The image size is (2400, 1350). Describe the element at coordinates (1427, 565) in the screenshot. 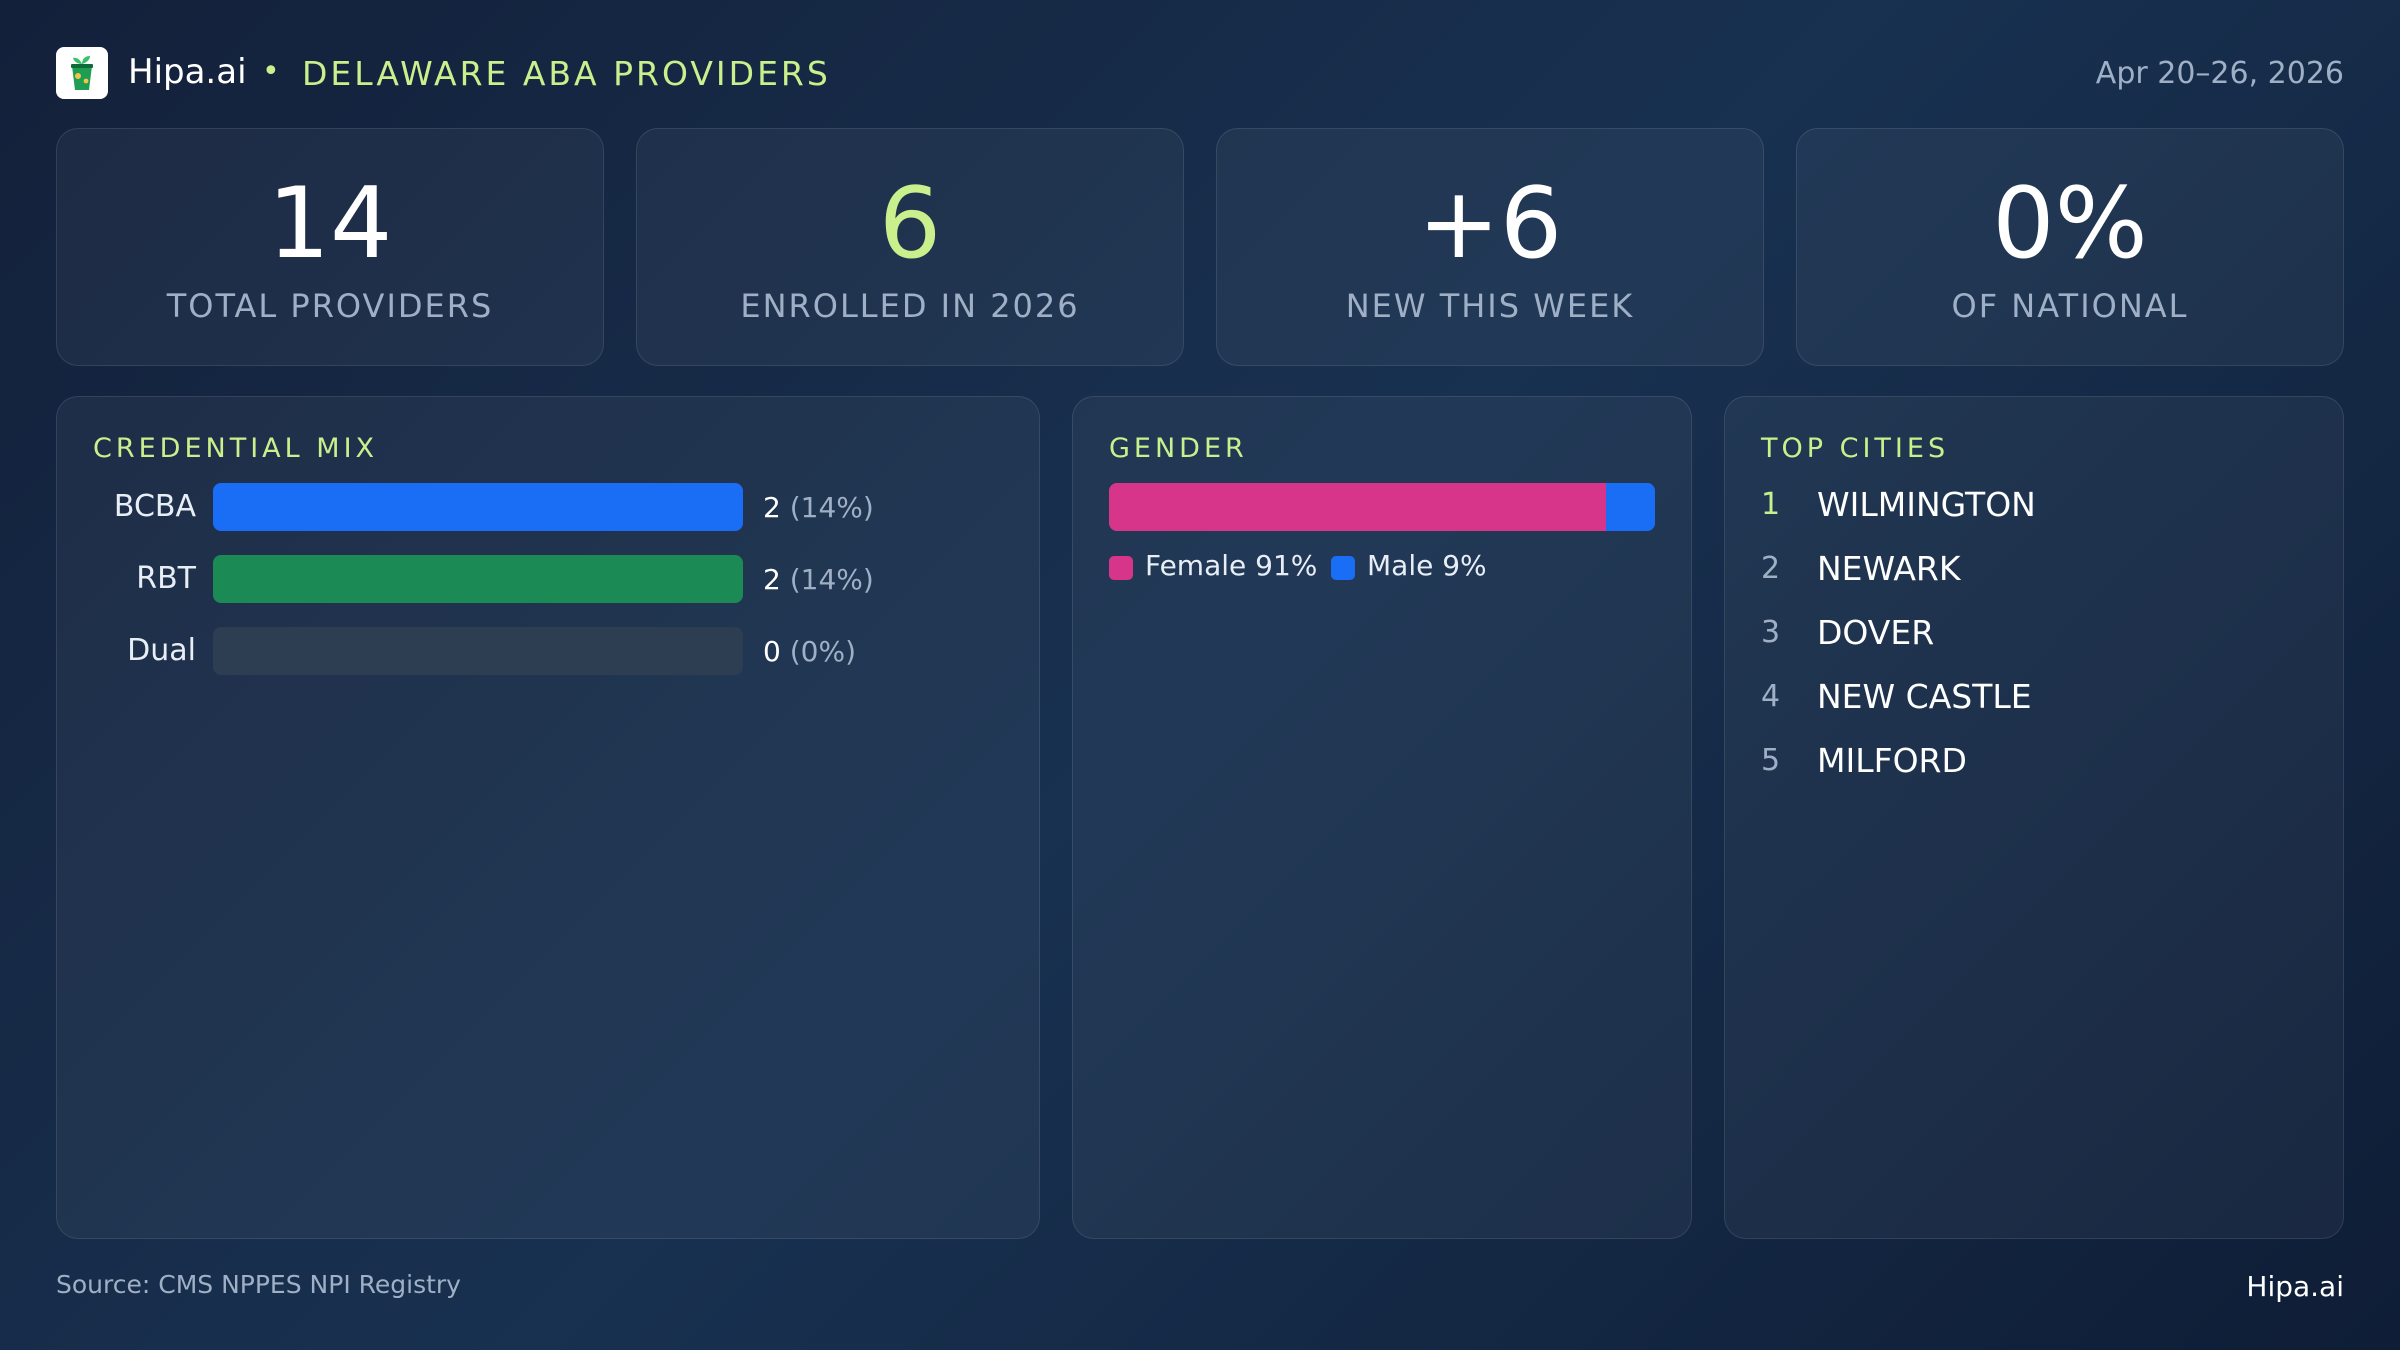

I see `legend-label: Male 9%` at that location.